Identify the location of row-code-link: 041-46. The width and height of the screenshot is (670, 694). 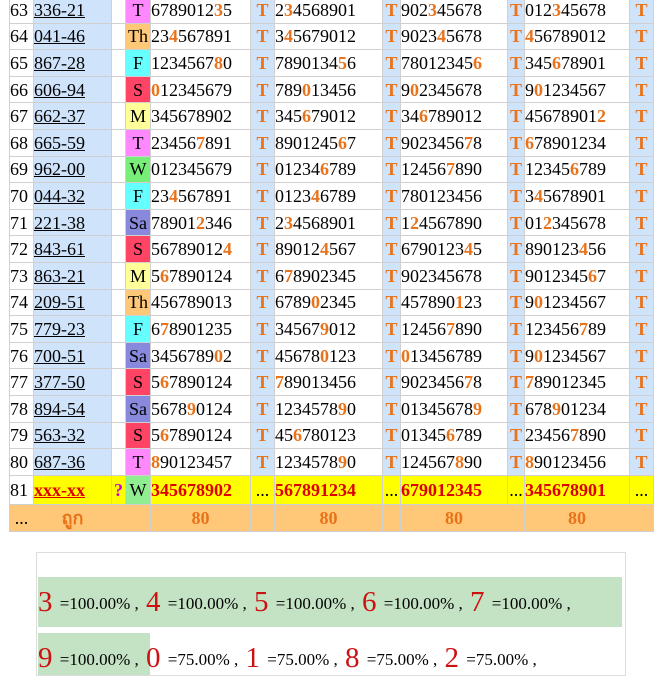
(72, 36).